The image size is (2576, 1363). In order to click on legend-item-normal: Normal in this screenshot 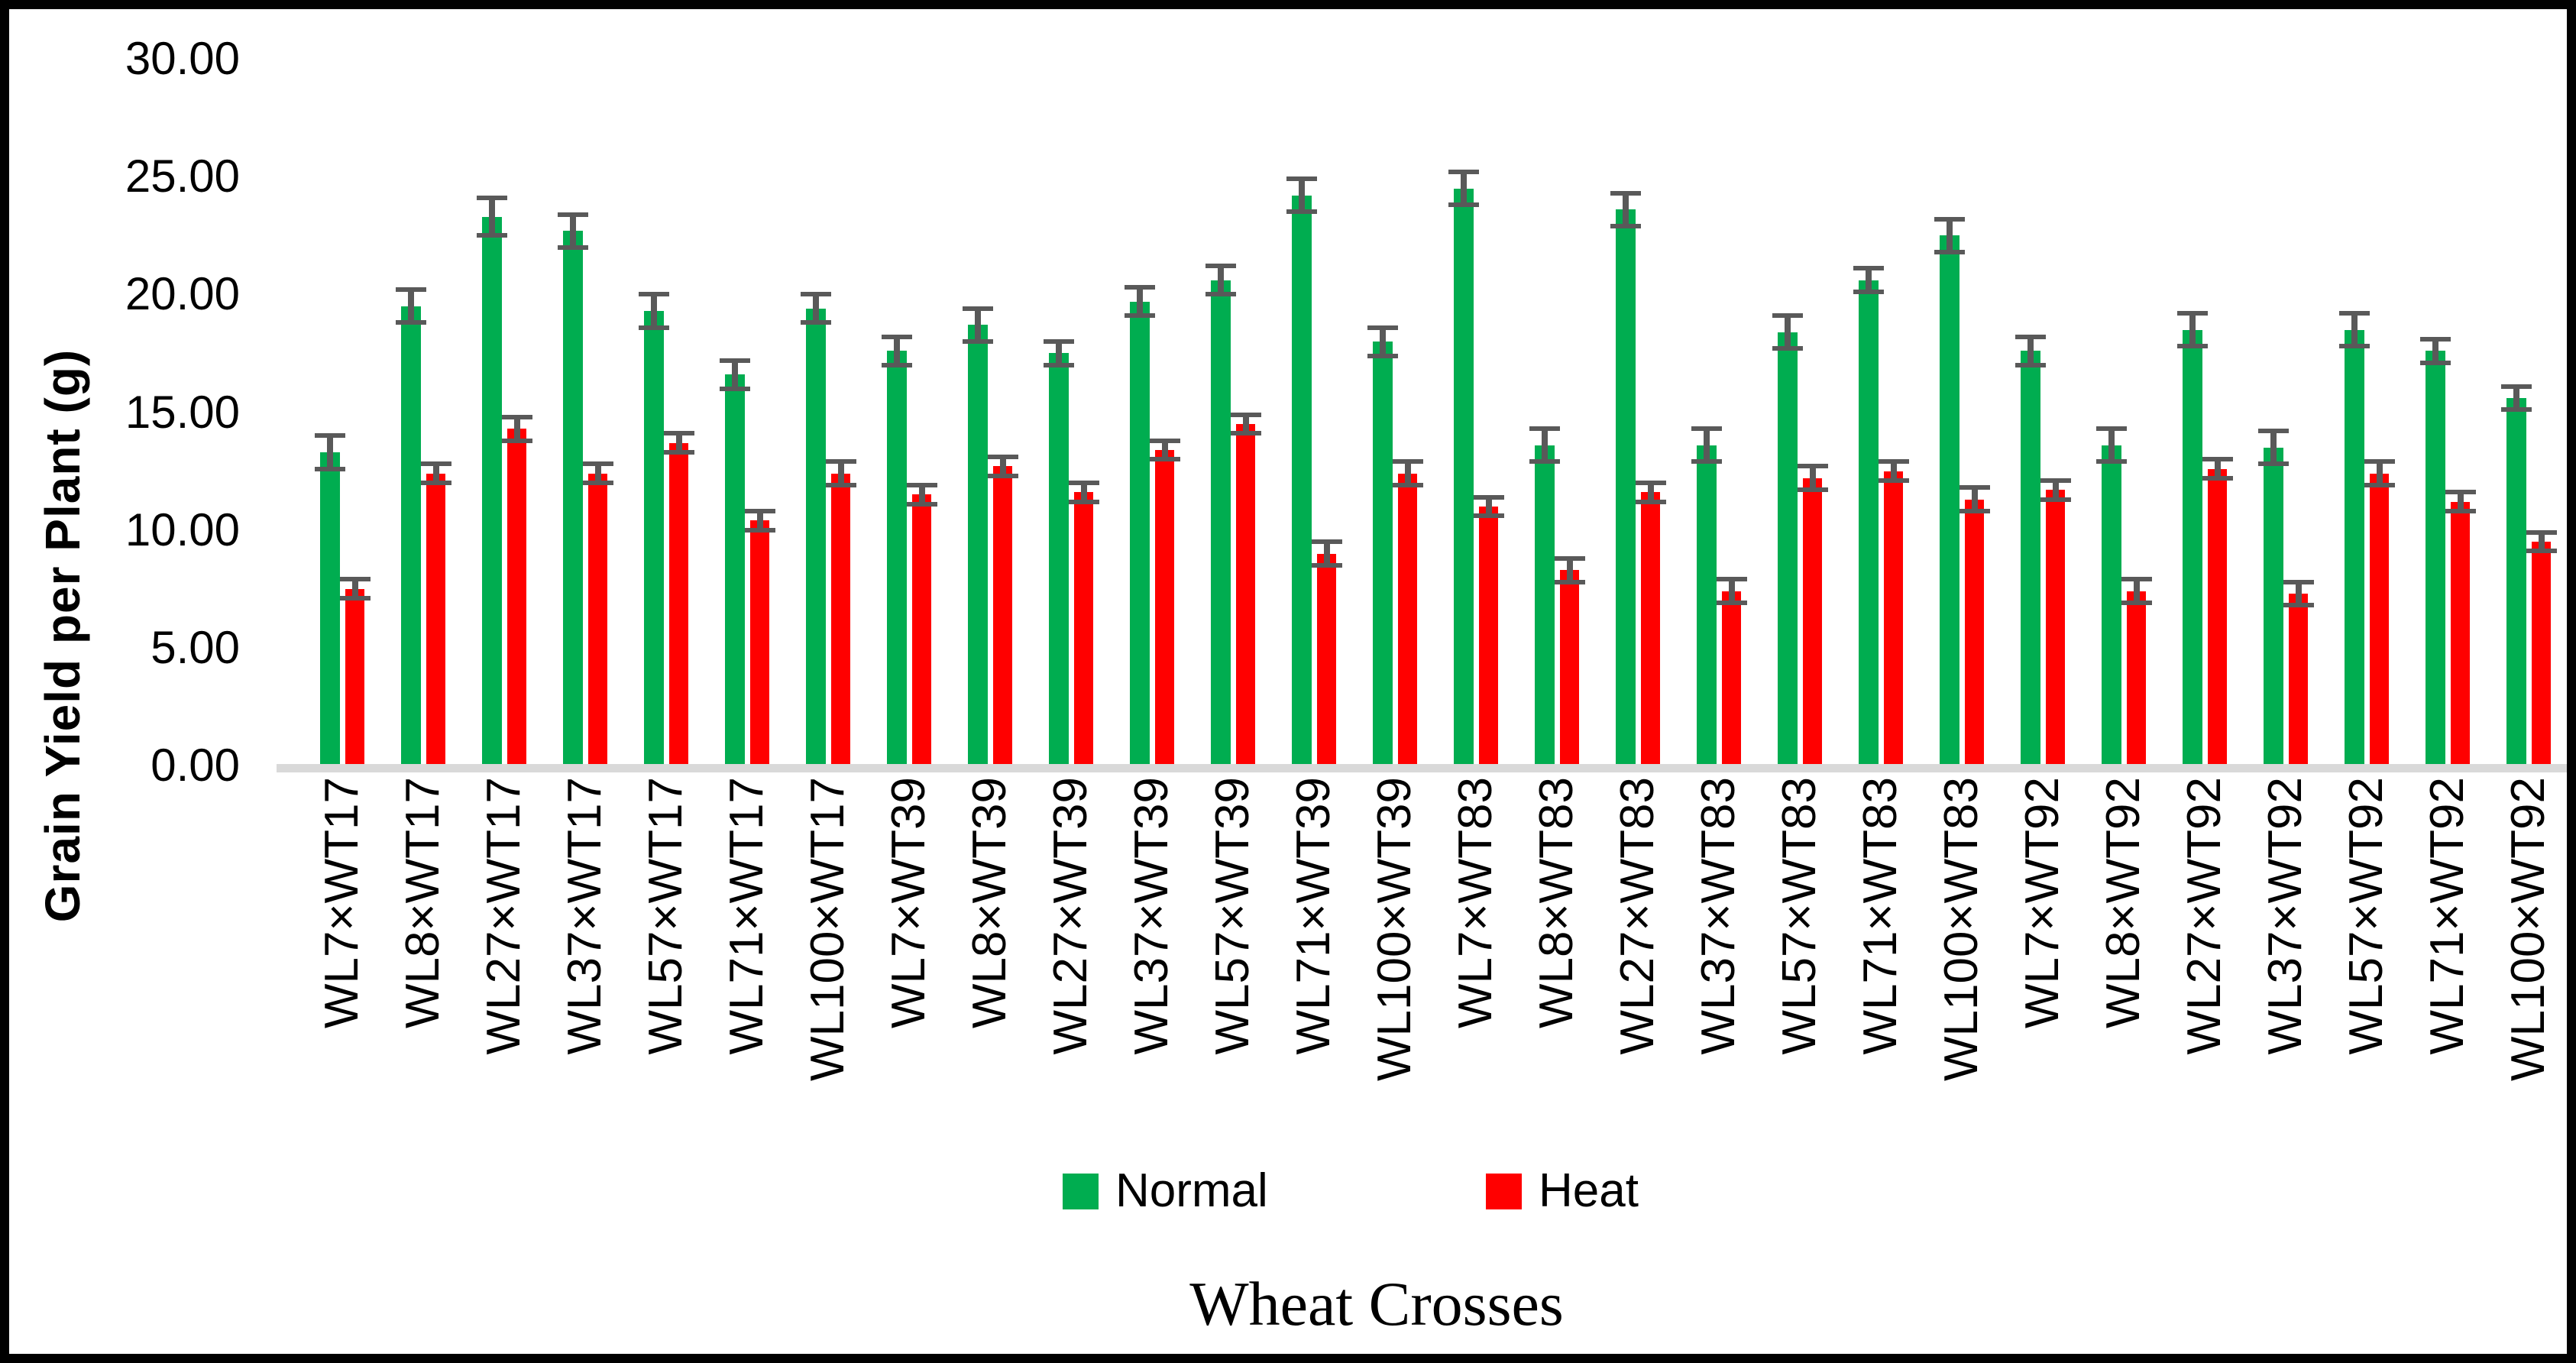, I will do `click(1165, 1191)`.